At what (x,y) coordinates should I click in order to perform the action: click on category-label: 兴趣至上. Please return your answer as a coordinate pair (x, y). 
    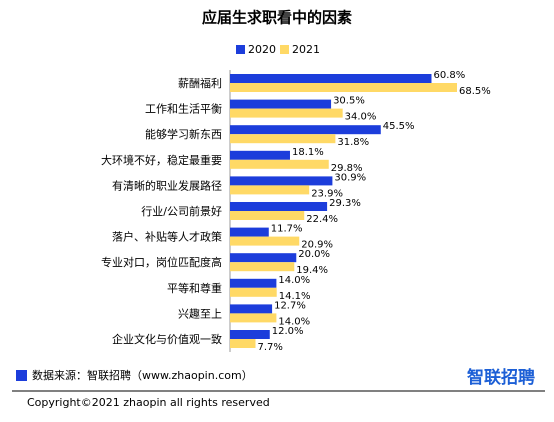
    Looking at the image, I should click on (200, 313).